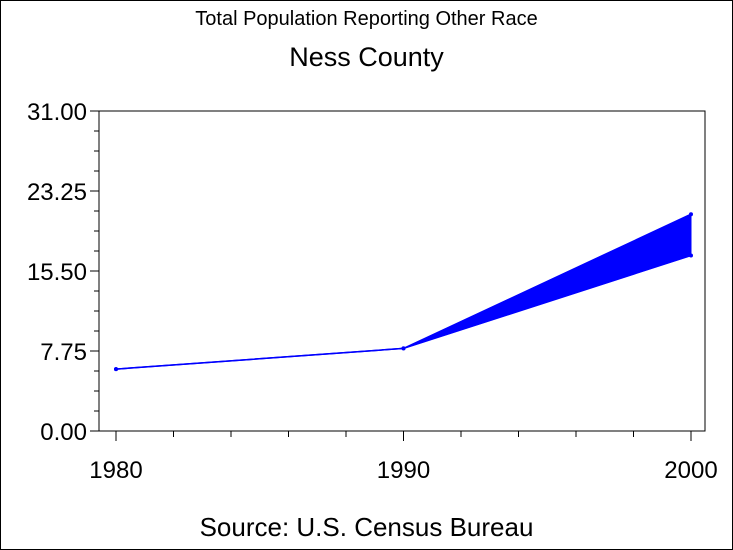 The height and width of the screenshot is (550, 733). Describe the element at coordinates (57, 112) in the screenshot. I see `y-tick-label: 31.00` at that location.